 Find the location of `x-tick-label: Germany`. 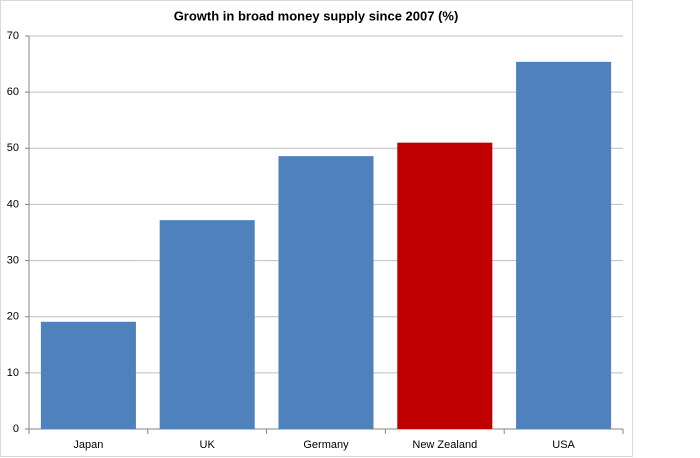

x-tick-label: Germany is located at coordinates (326, 445).